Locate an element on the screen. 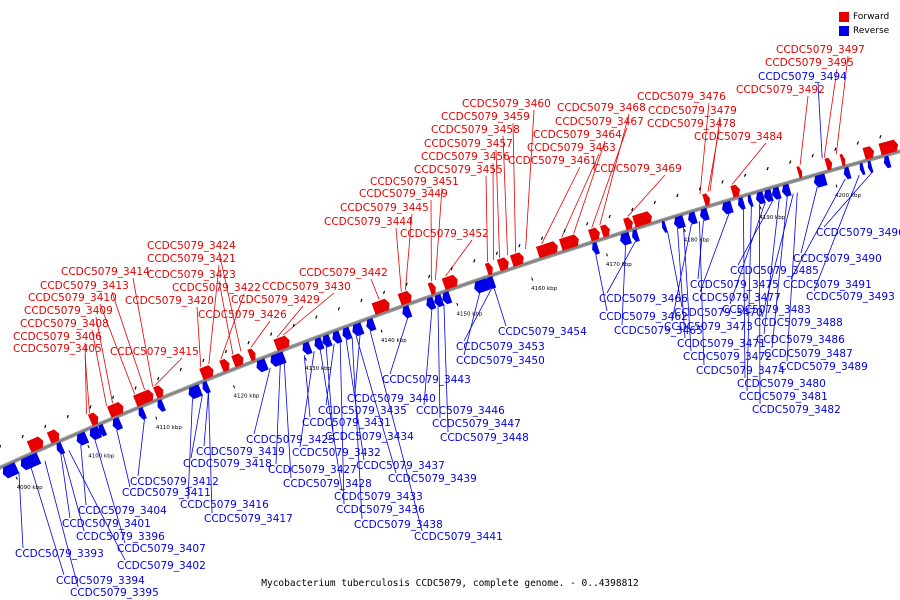  forward-gene-label: CCDC5079_3463 is located at coordinates (571, 148).